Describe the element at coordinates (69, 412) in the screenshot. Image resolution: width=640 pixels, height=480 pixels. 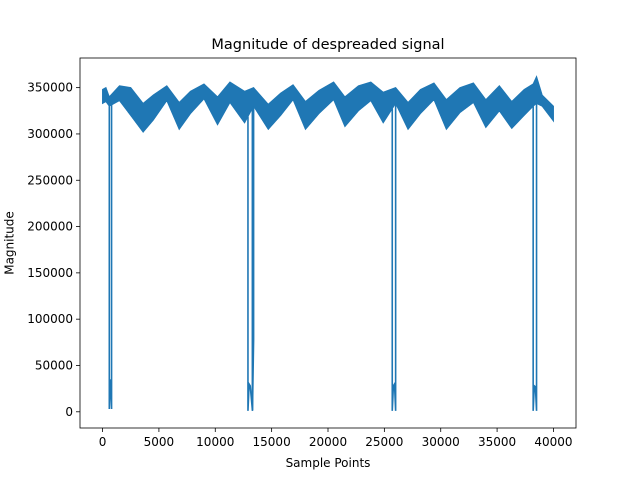
I see `y-tick-label: 0` at that location.